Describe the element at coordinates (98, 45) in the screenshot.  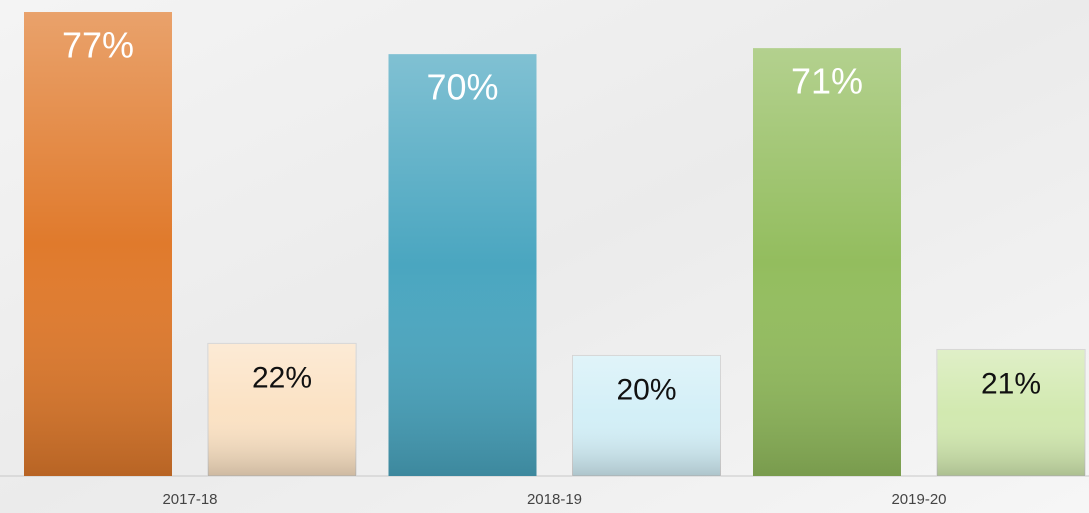
I see `value-label: 77%` at that location.